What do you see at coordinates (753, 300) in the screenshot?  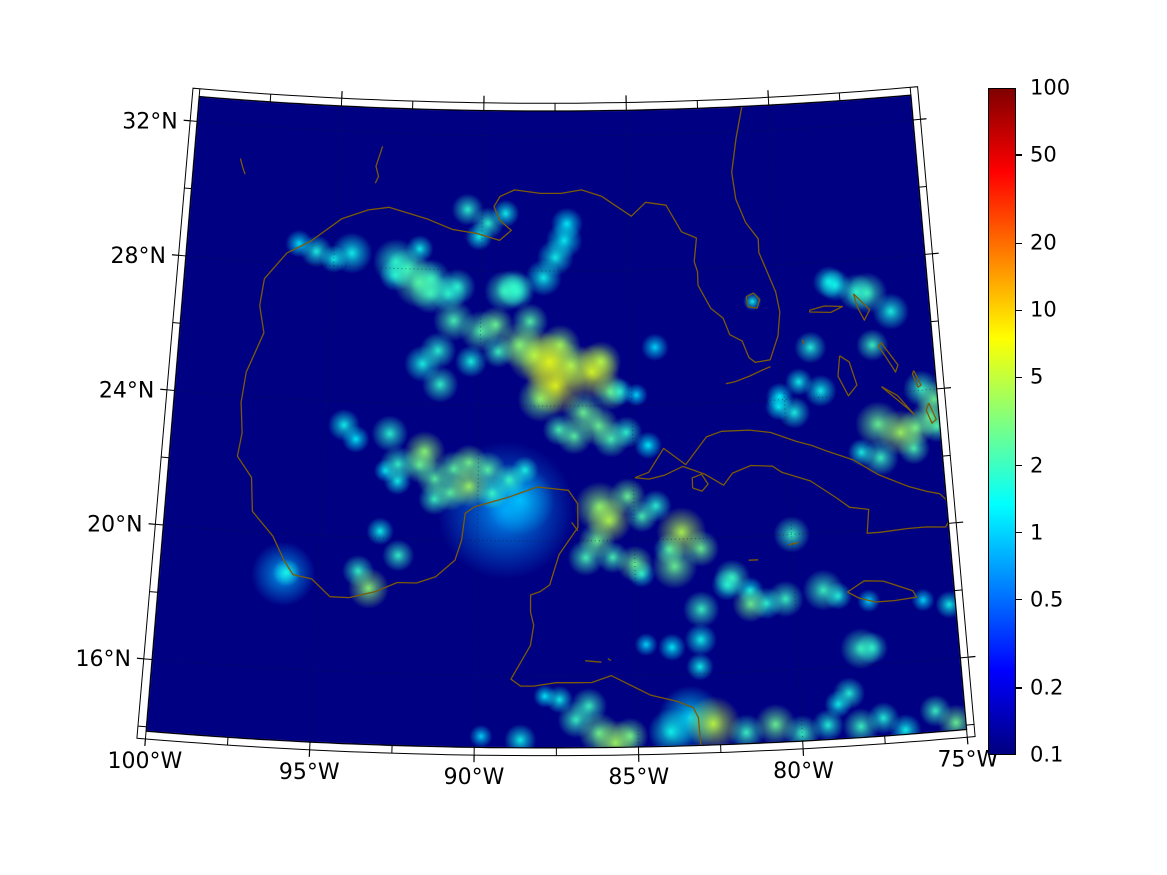 I see `coastline-okeechobee` at bounding box center [753, 300].